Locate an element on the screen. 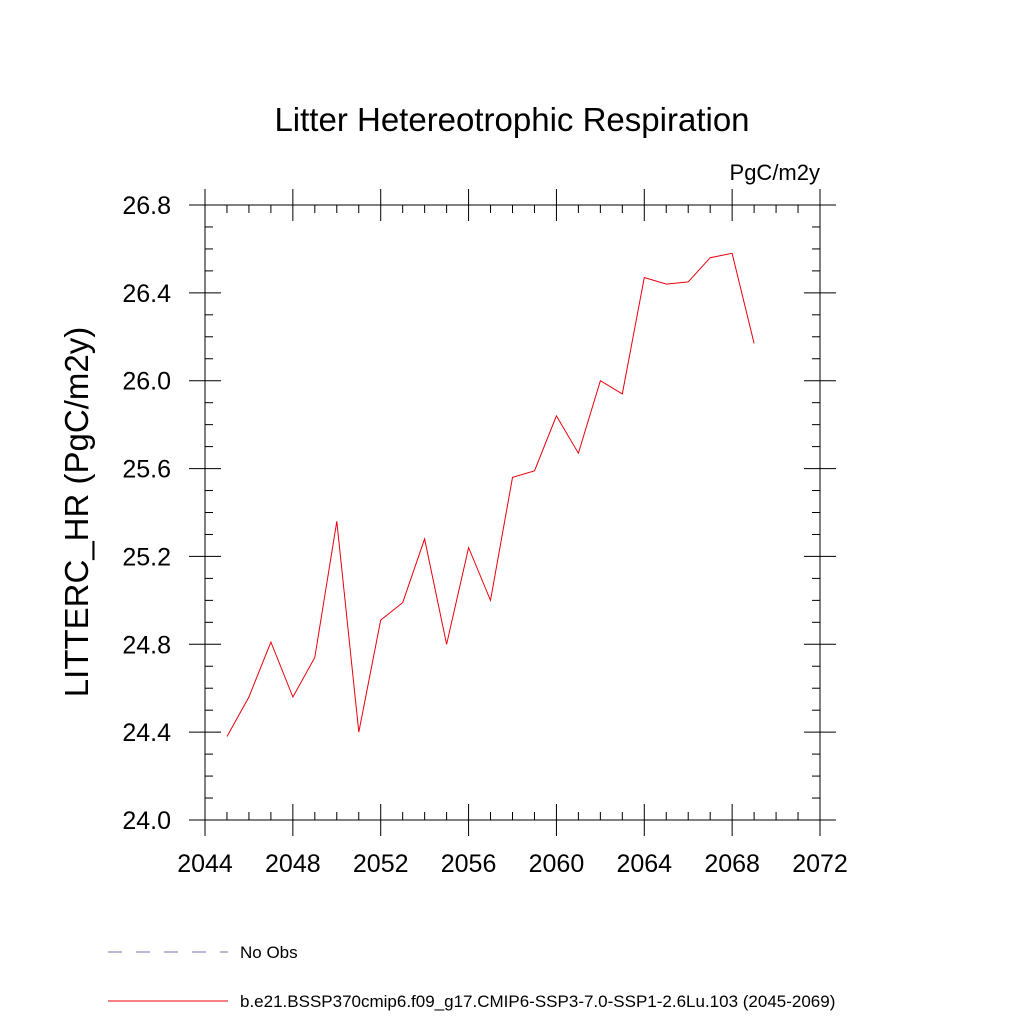  x-tick-label: 2060 is located at coordinates (557, 864).